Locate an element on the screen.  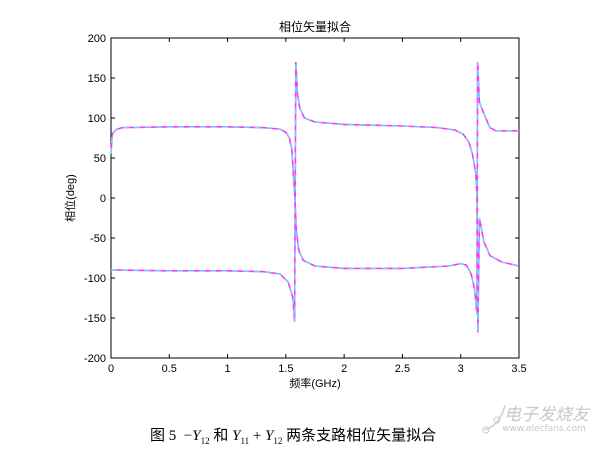
y-tick-label: 200 is located at coordinates (97, 39).